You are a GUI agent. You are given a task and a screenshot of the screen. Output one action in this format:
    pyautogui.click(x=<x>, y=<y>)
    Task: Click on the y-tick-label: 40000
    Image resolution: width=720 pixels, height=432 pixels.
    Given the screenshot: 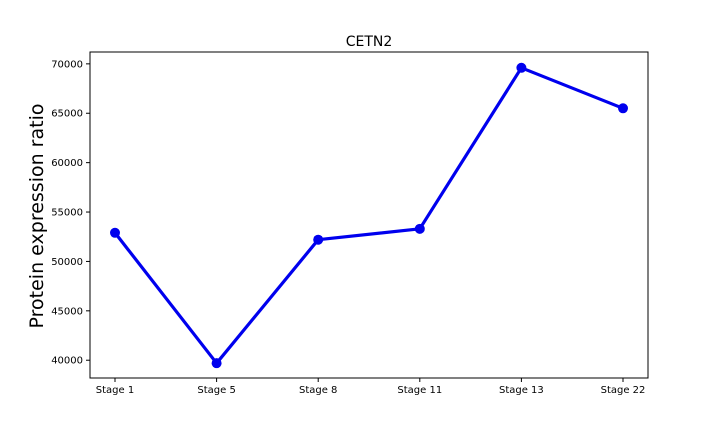 What is the action you would take?
    pyautogui.click(x=67, y=361)
    